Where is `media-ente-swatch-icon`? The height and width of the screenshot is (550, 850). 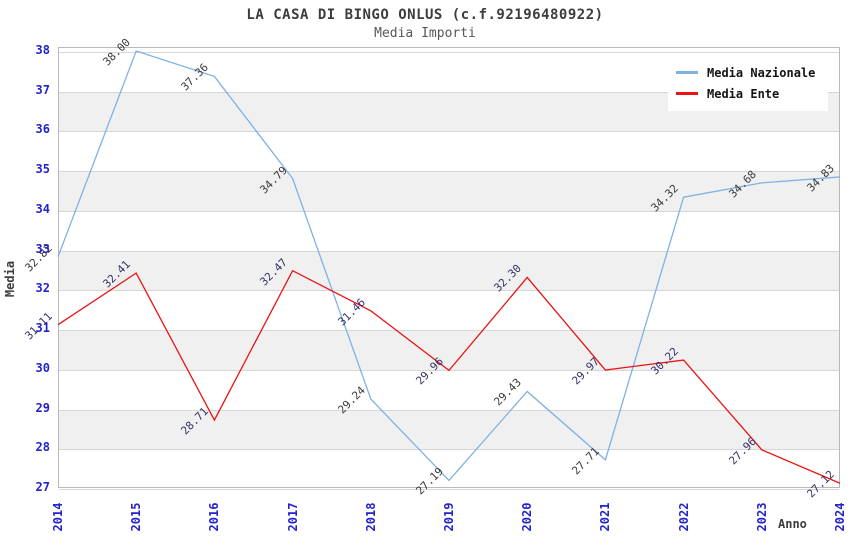 media-ente-swatch-icon is located at coordinates (687, 93).